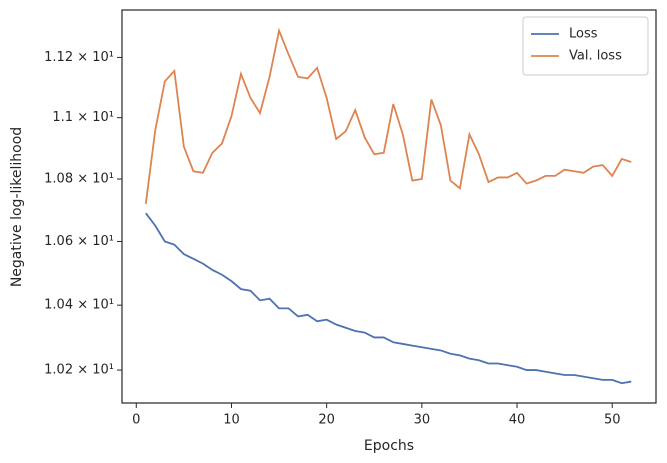 This screenshot has height=463, width=667. Describe the element at coordinates (612, 420) in the screenshot. I see `x-tick-label: 50` at that location.